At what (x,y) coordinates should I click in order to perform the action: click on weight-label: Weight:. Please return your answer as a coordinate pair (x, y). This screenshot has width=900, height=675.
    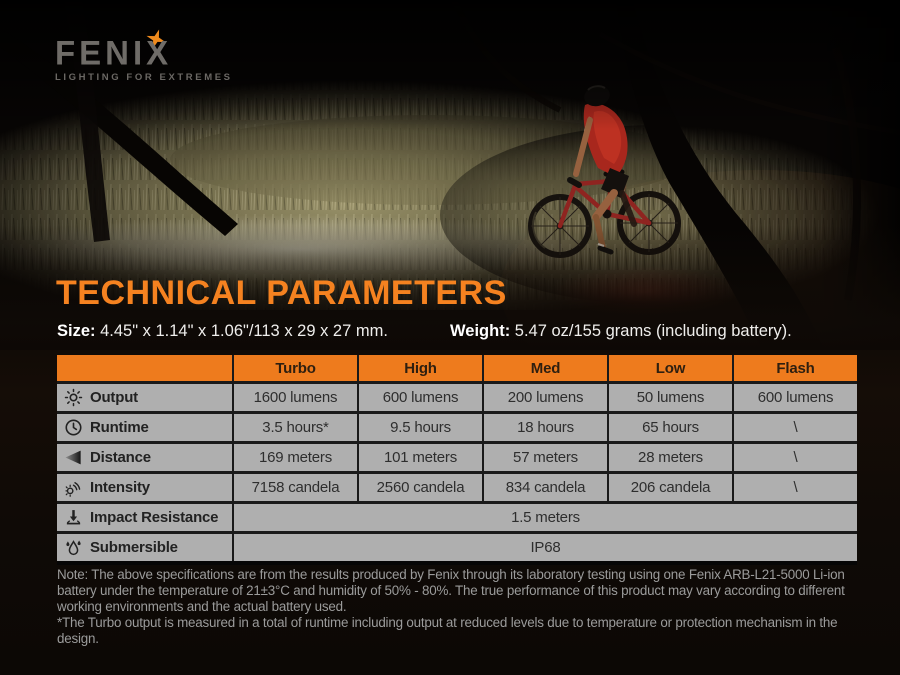
    Looking at the image, I should click on (480, 331).